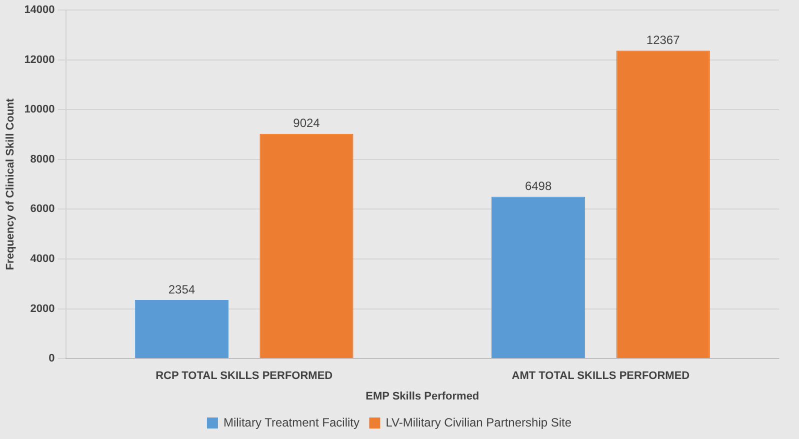 Image resolution: width=799 pixels, height=439 pixels. Describe the element at coordinates (423, 396) in the screenshot. I see `x-axis-title: EMP Skills Performed` at that location.